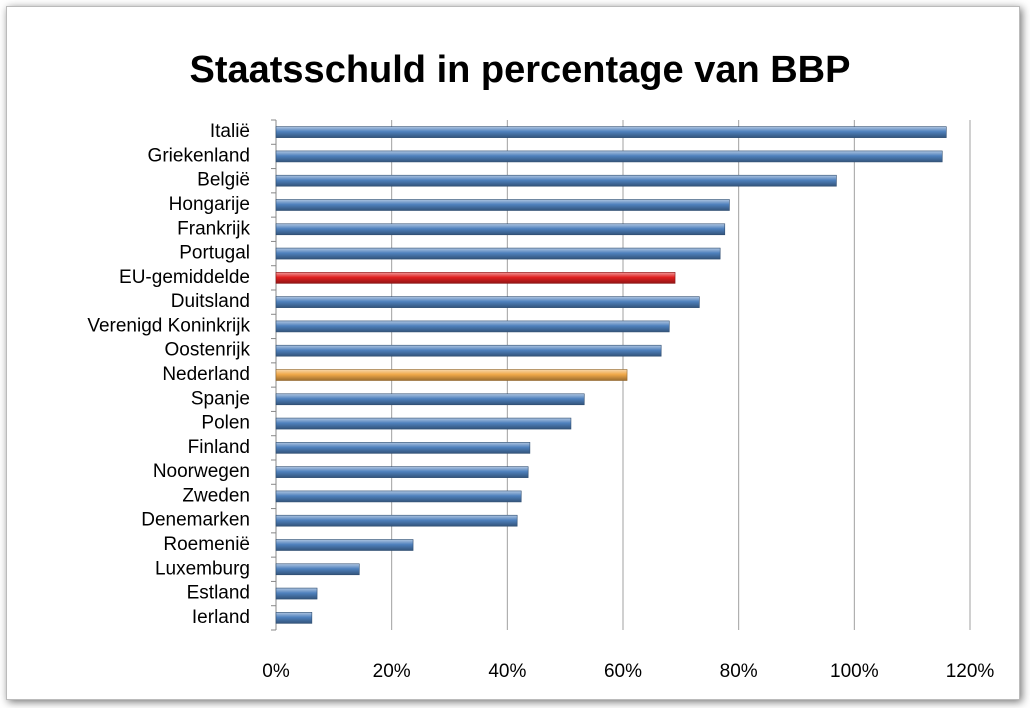 Image resolution: width=1030 pixels, height=708 pixels. I want to click on x-tick-label: 0%, so click(276, 671).